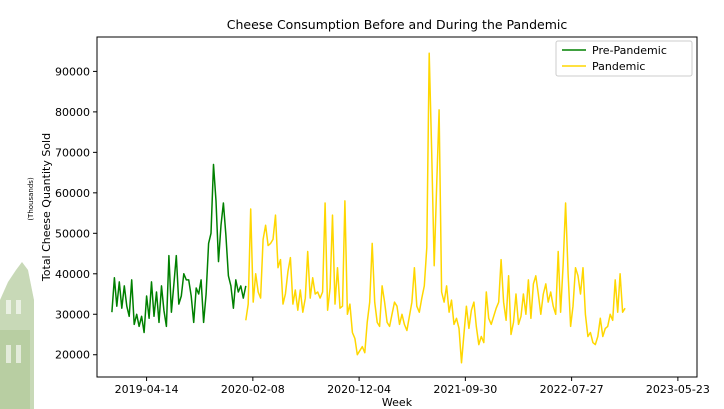 This screenshot has width=724, height=409. What do you see at coordinates (72, 71) in the screenshot?
I see `y-tick-label: 90000` at bounding box center [72, 71].